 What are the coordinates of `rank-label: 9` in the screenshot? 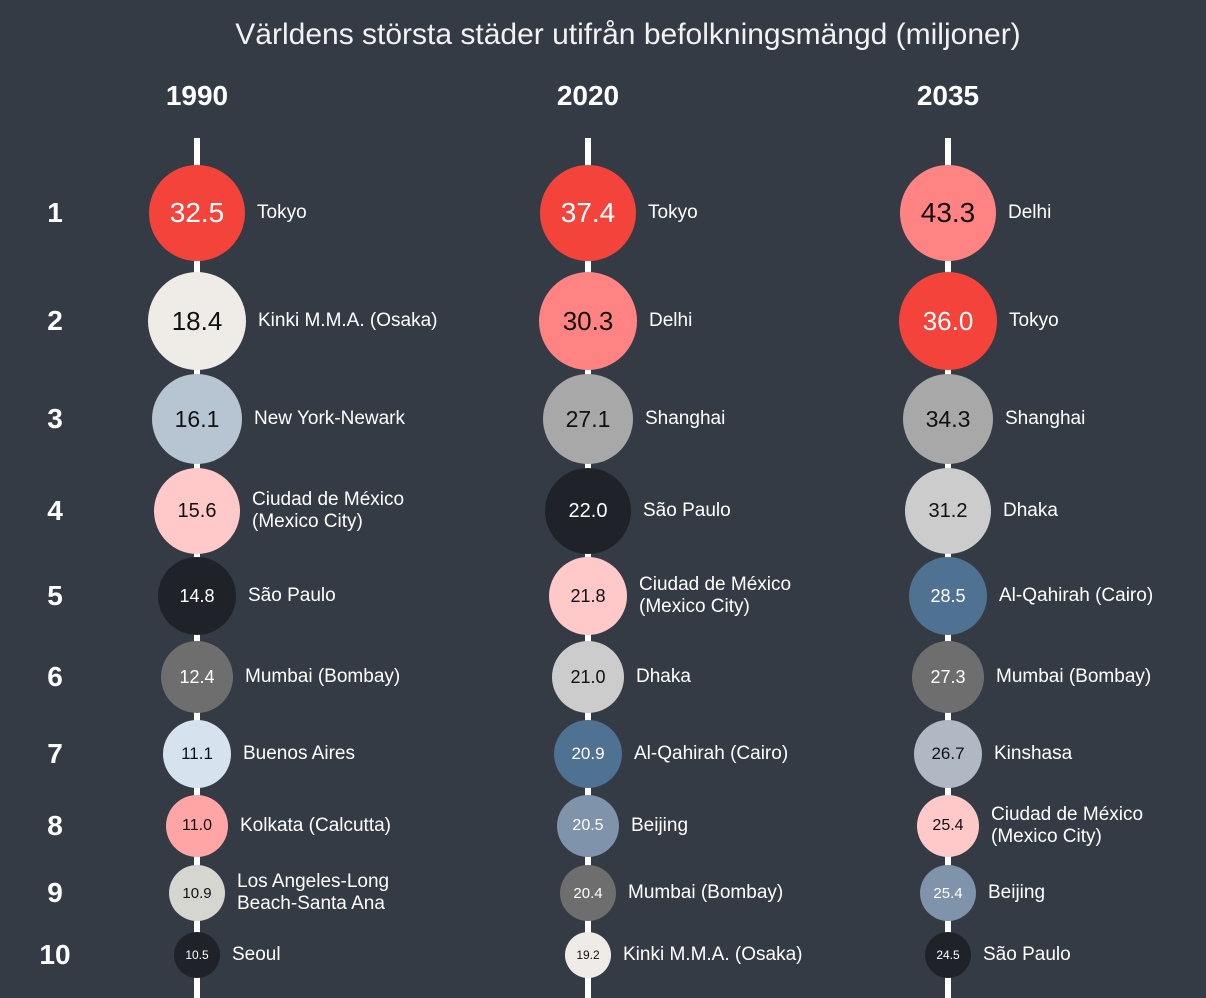 It's located at (55, 892).